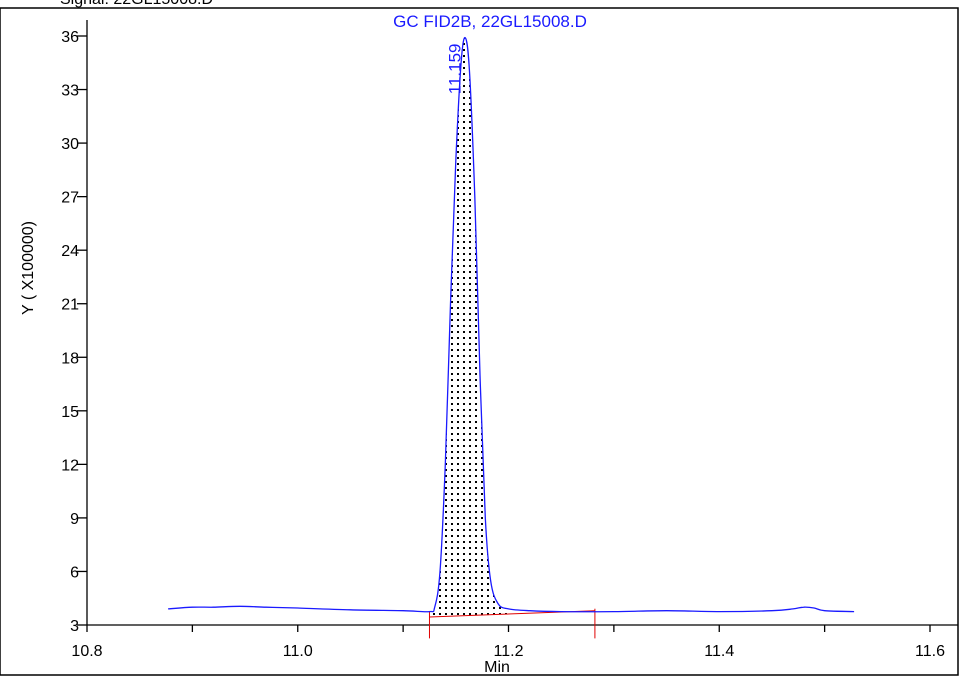 This screenshot has width=959, height=676. What do you see at coordinates (497, 667) in the screenshot?
I see `x-axis-label: Min` at bounding box center [497, 667].